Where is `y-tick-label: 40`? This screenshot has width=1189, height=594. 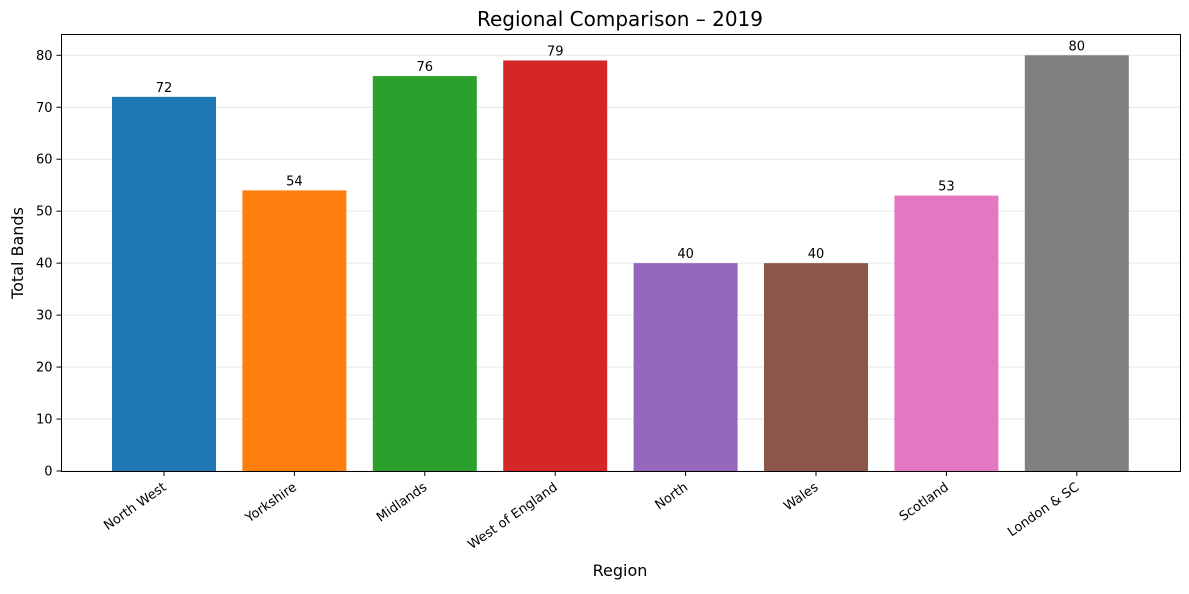 y-tick-label: 40 is located at coordinates (44, 264).